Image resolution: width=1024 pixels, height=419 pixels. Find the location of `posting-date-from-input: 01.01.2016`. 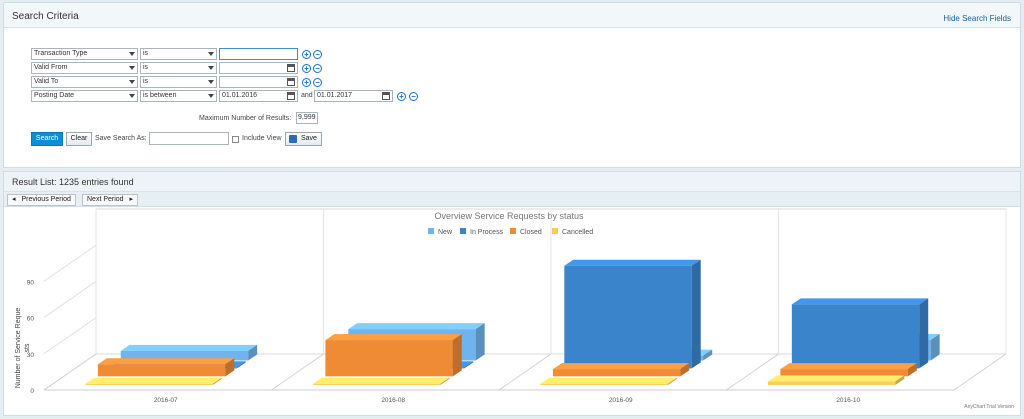

posting-date-from-input: 01.01.2016 is located at coordinates (258, 96).